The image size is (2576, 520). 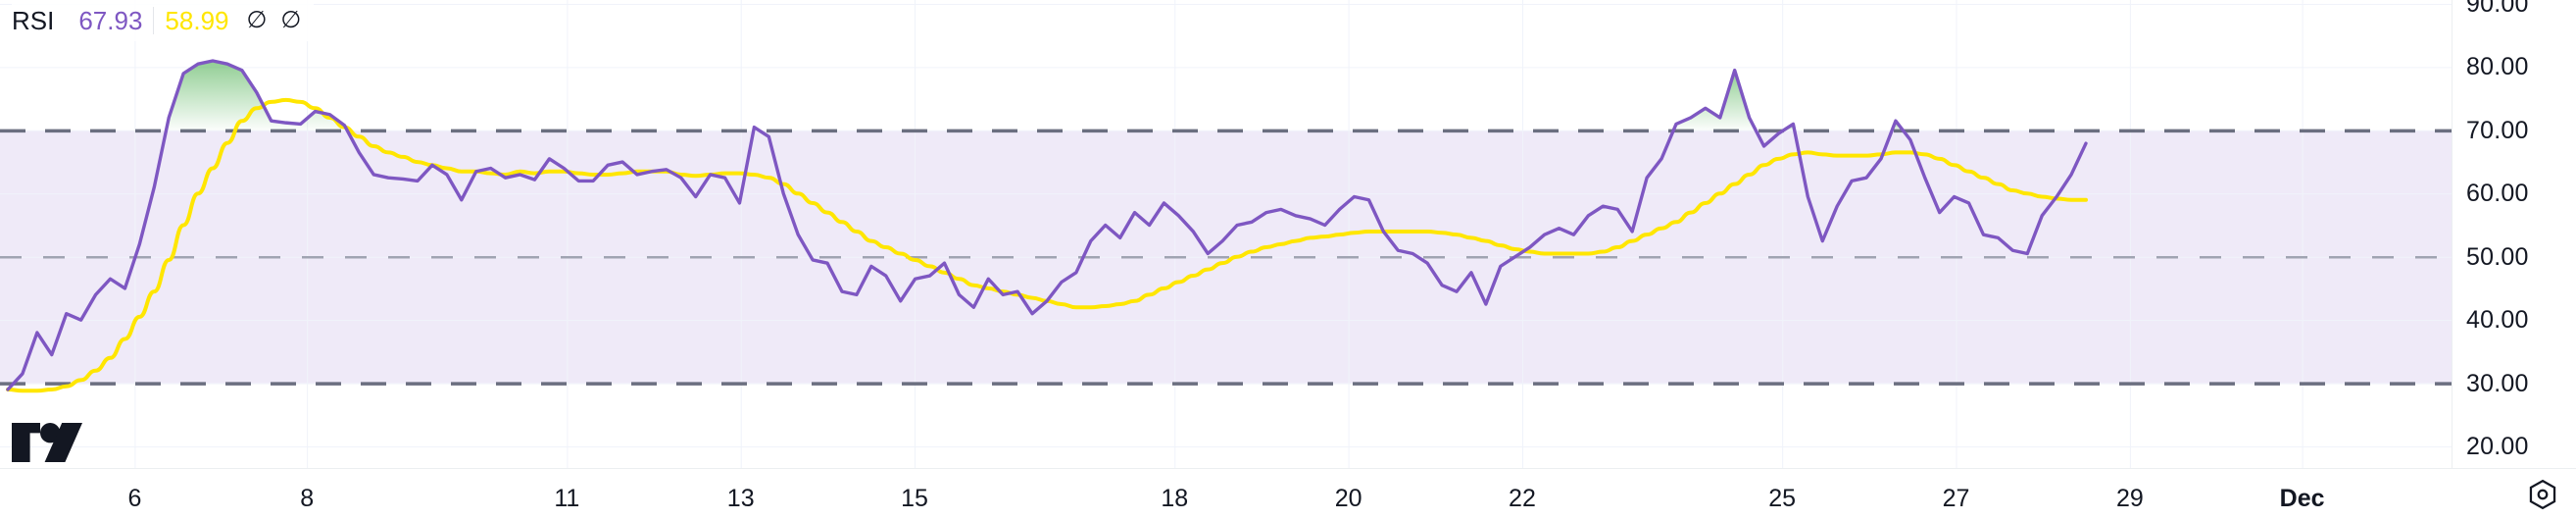 What do you see at coordinates (307, 498) in the screenshot?
I see `time-axis-tick: 8` at bounding box center [307, 498].